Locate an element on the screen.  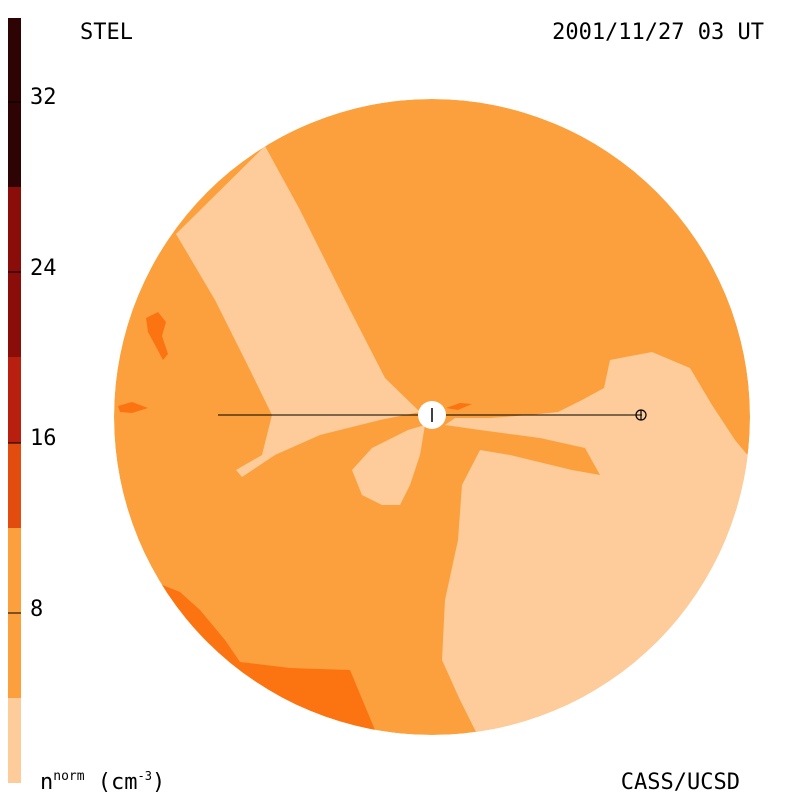
colorbar-tick-label: 24 is located at coordinates (43, 268).